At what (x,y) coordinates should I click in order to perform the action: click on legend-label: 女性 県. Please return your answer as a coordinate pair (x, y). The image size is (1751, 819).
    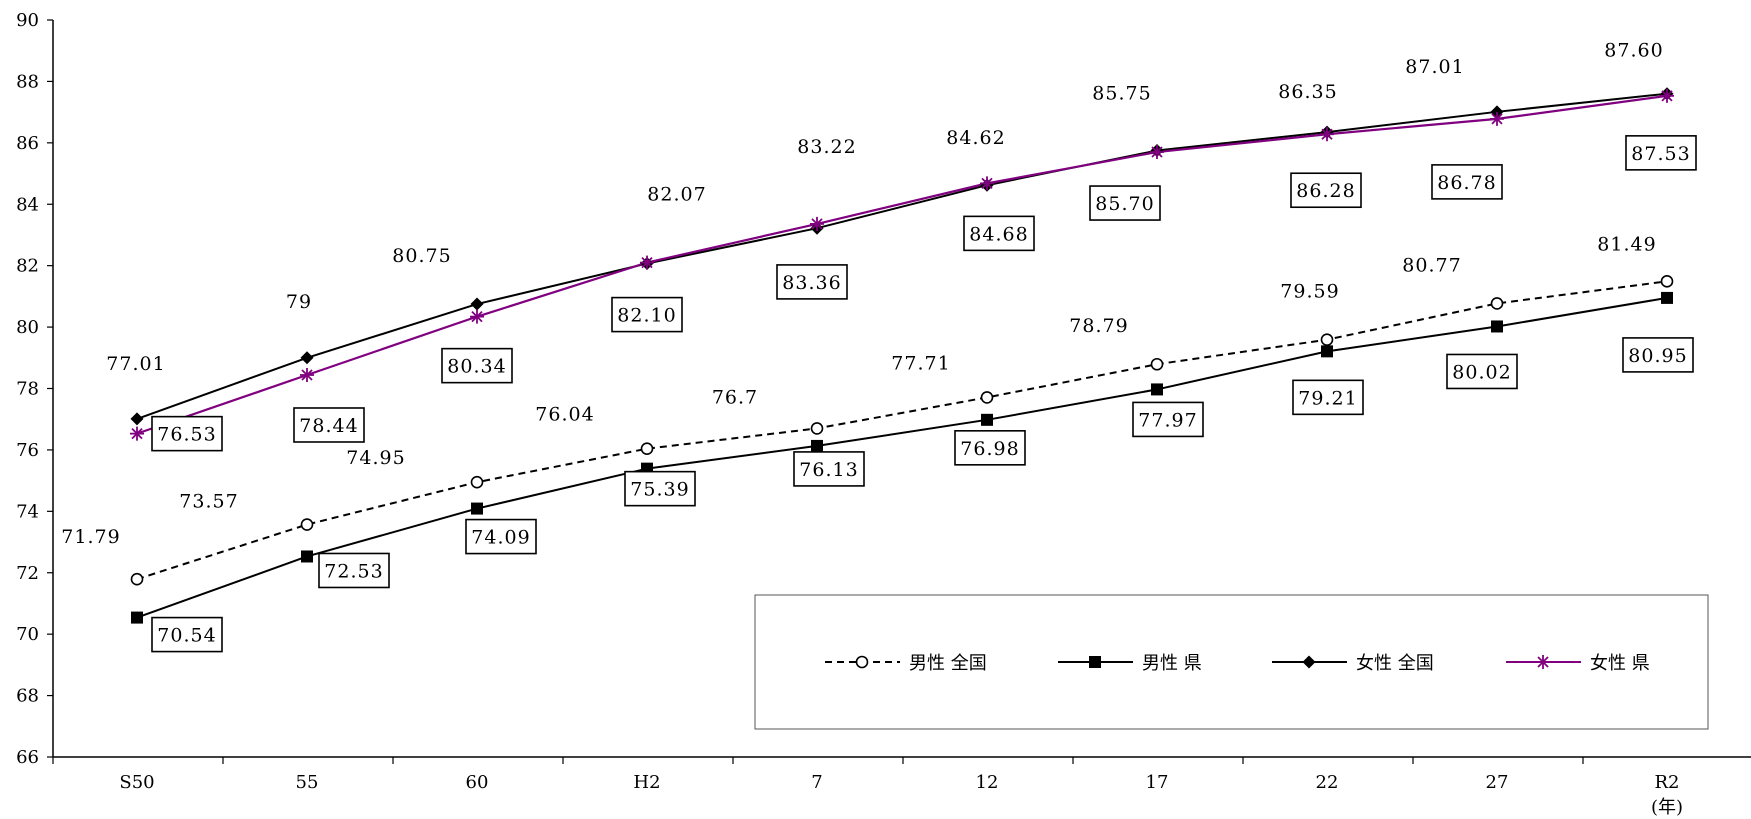
    Looking at the image, I should click on (1620, 663).